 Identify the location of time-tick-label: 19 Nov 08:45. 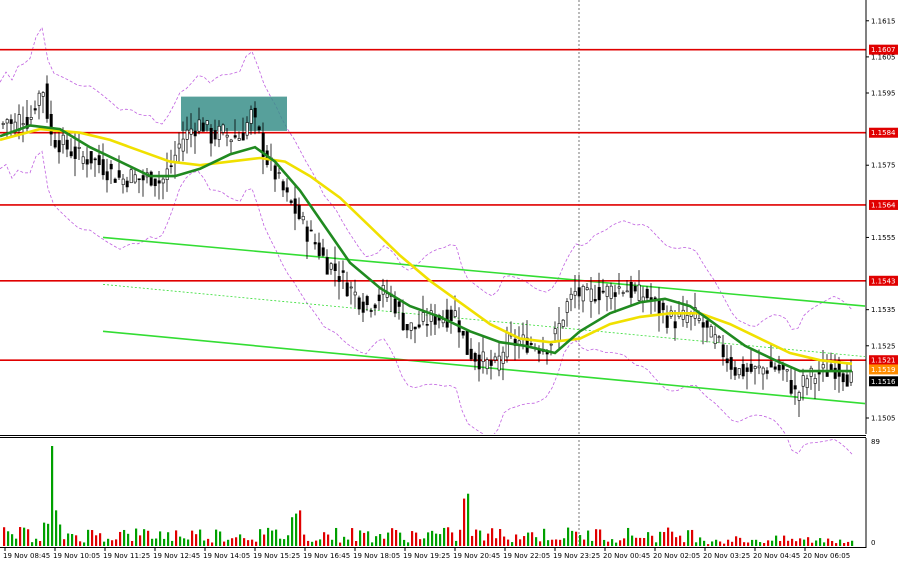
(26, 556).